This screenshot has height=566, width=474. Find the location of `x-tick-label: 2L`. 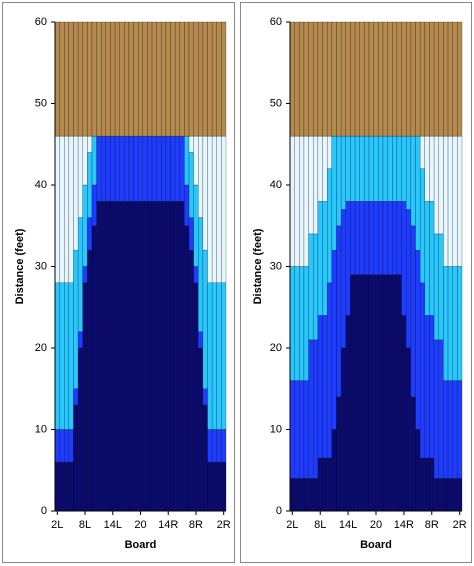

x-tick-label: 2L is located at coordinates (57, 525).